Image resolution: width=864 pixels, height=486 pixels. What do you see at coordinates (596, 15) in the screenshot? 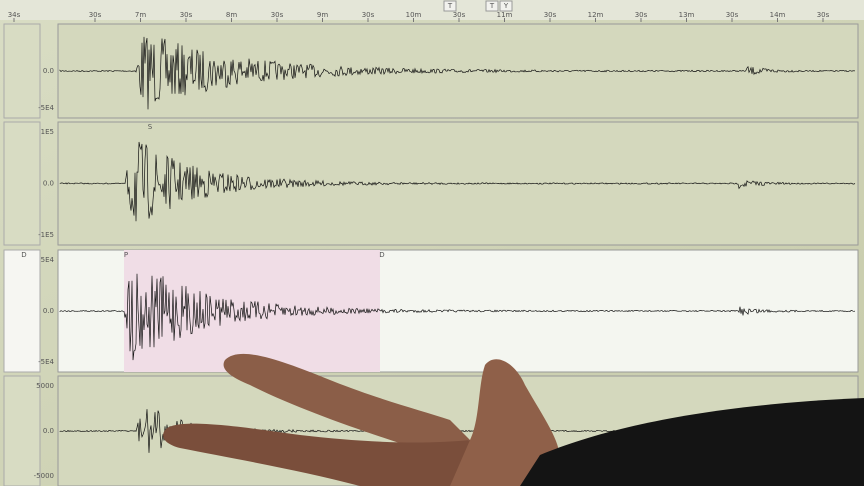
I see `time-label: 12m` at bounding box center [596, 15].